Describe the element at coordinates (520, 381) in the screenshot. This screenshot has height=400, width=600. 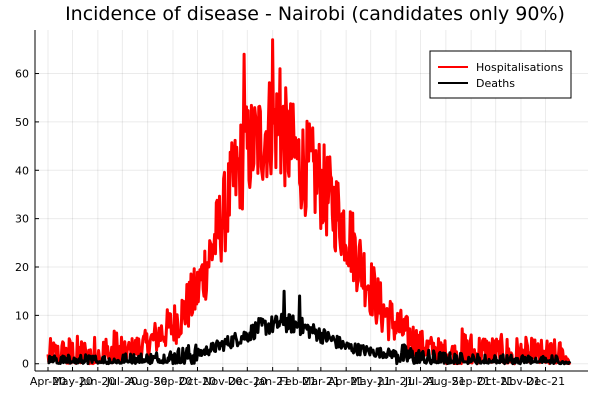
I see `x-tick-label: Nov-21` at that location.